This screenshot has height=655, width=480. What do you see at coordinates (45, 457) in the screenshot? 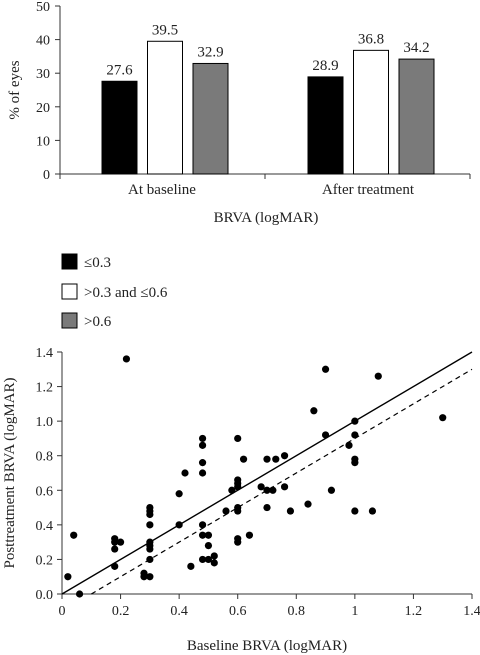
I see `scatter-y-tick-label: 0.8` at bounding box center [45, 457].